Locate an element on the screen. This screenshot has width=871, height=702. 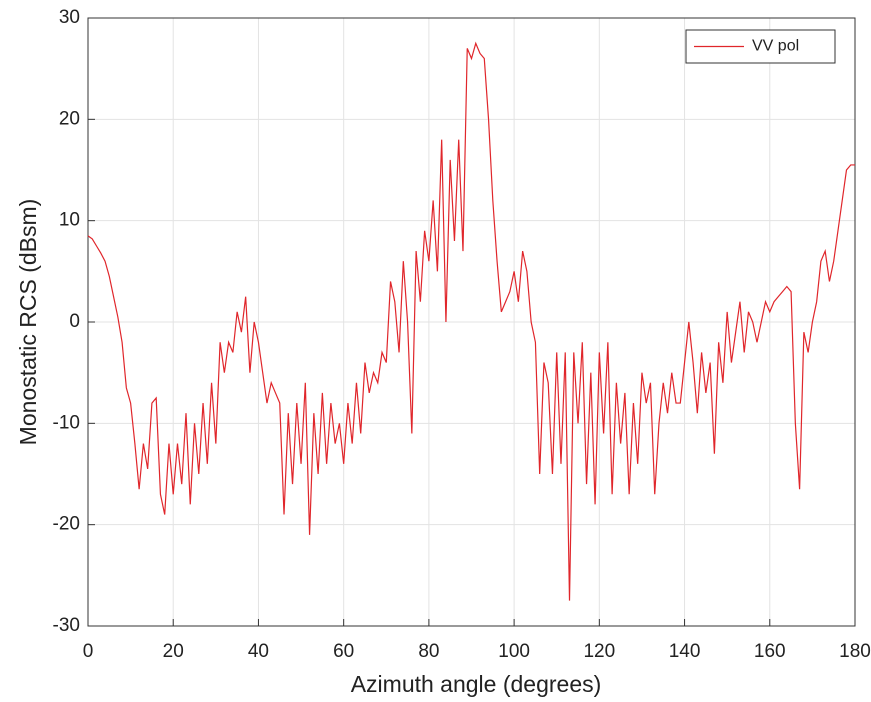
y-tick-label: 0 is located at coordinates (74, 321).